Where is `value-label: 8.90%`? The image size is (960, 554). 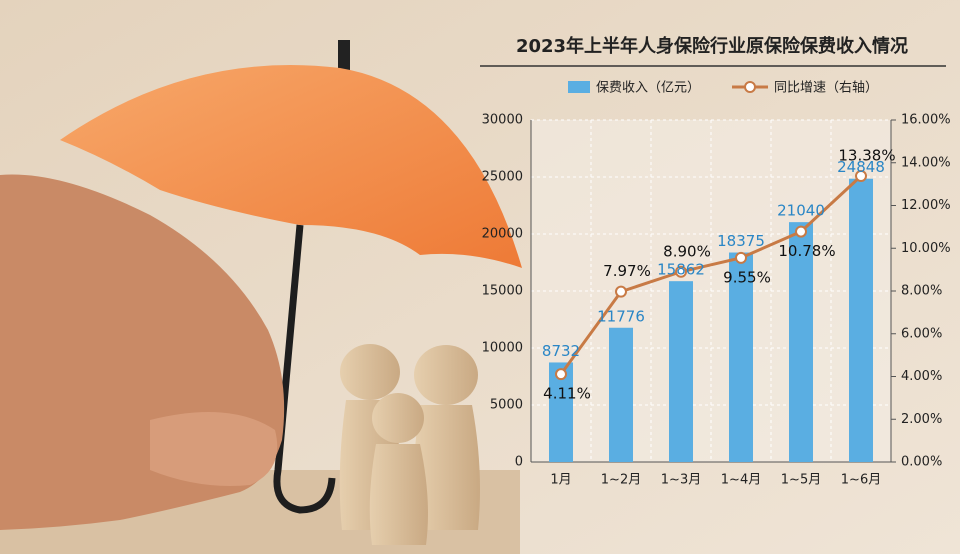 value-label: 8.90% is located at coordinates (687, 251).